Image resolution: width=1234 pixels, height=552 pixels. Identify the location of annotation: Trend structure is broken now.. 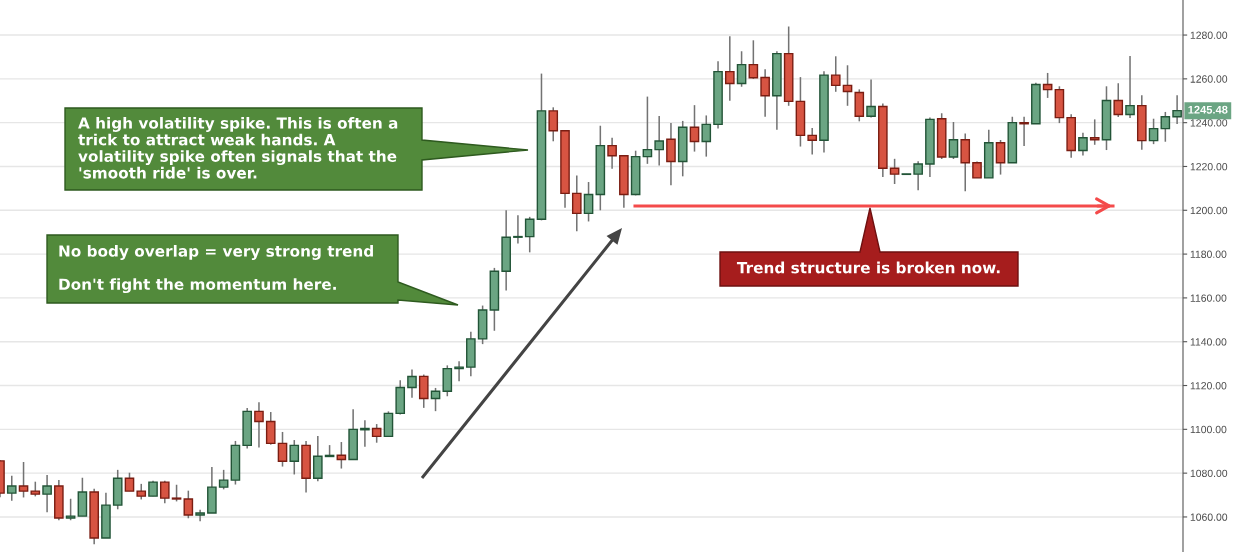
(868, 267).